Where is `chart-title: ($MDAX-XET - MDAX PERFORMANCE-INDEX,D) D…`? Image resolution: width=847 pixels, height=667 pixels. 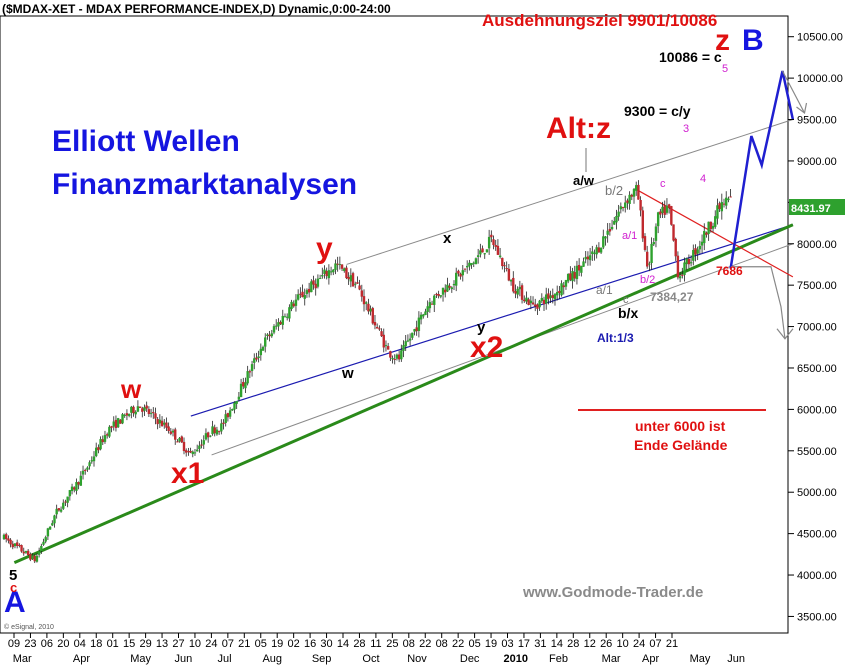
chart-title: ($MDAX-XET - MDAX PERFORMANCE-INDEX,D) D… is located at coordinates (196, 9).